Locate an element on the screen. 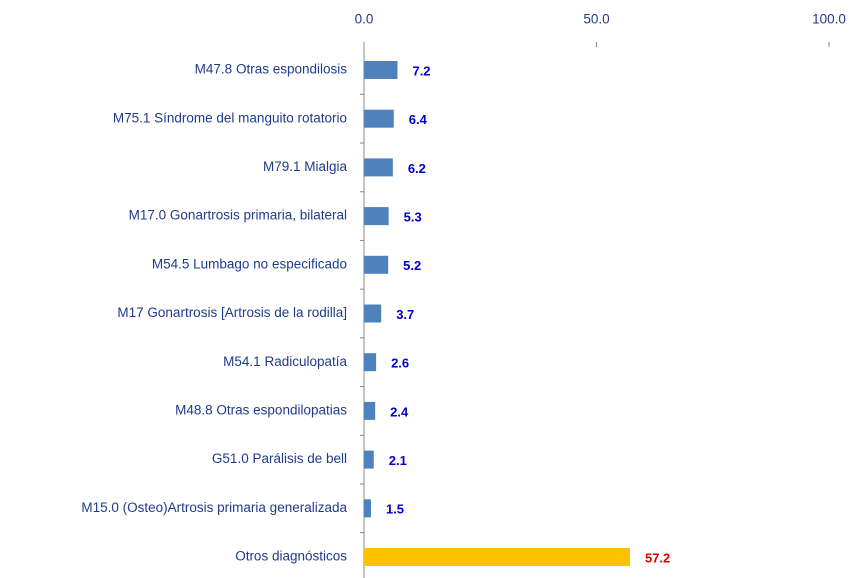  x-tick-label: 0.0 is located at coordinates (364, 19).